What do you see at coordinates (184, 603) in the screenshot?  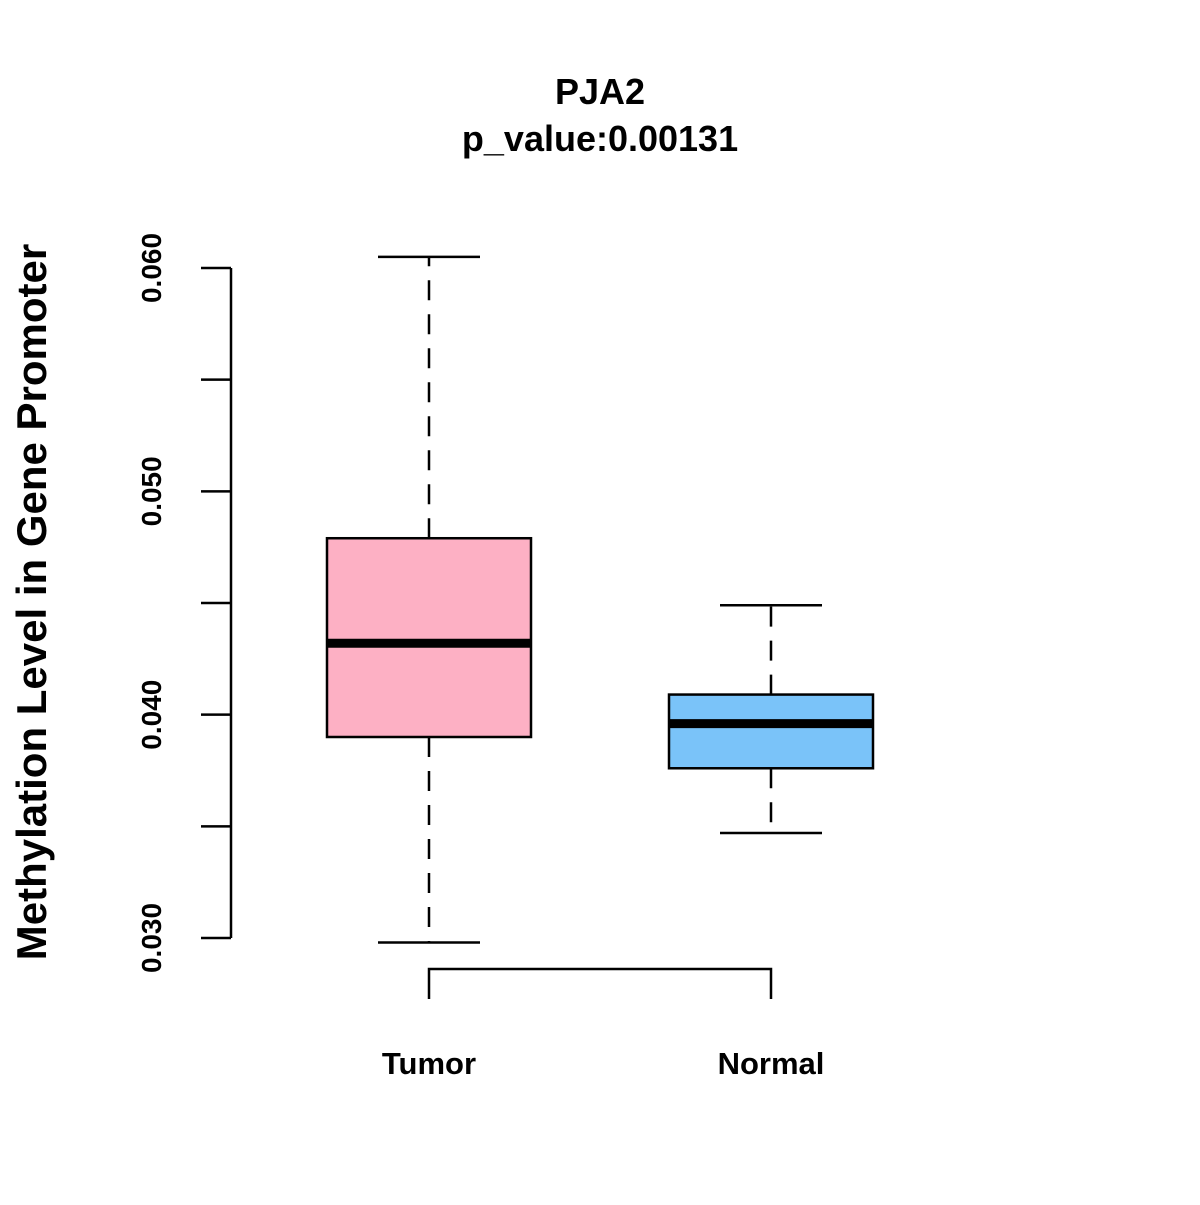 I see `y-axis: 0.030 0.040 0.050 0.060` at bounding box center [184, 603].